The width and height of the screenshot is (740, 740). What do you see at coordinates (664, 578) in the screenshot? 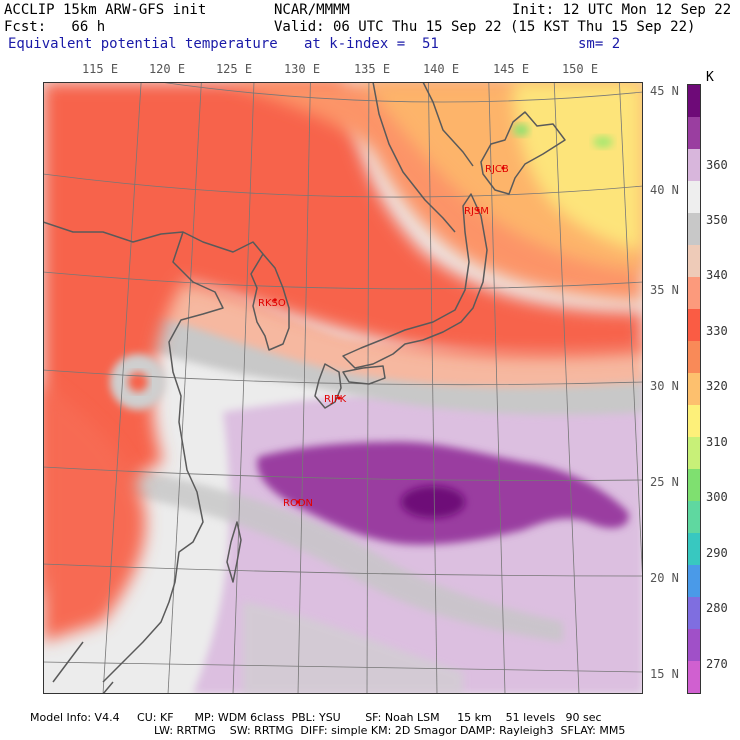
I see `lat-label-20: 20 N` at bounding box center [664, 578].